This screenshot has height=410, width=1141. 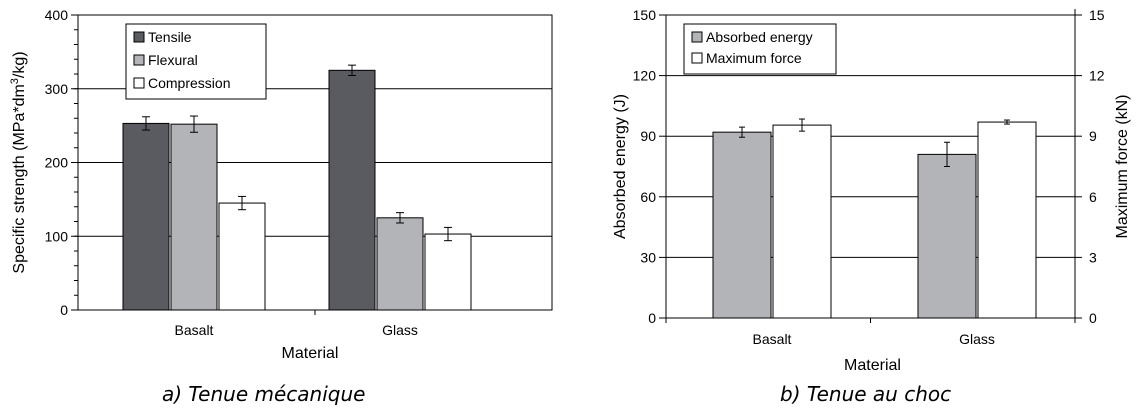 I want to click on legend-swatch-maximum-force, so click(x=697, y=58).